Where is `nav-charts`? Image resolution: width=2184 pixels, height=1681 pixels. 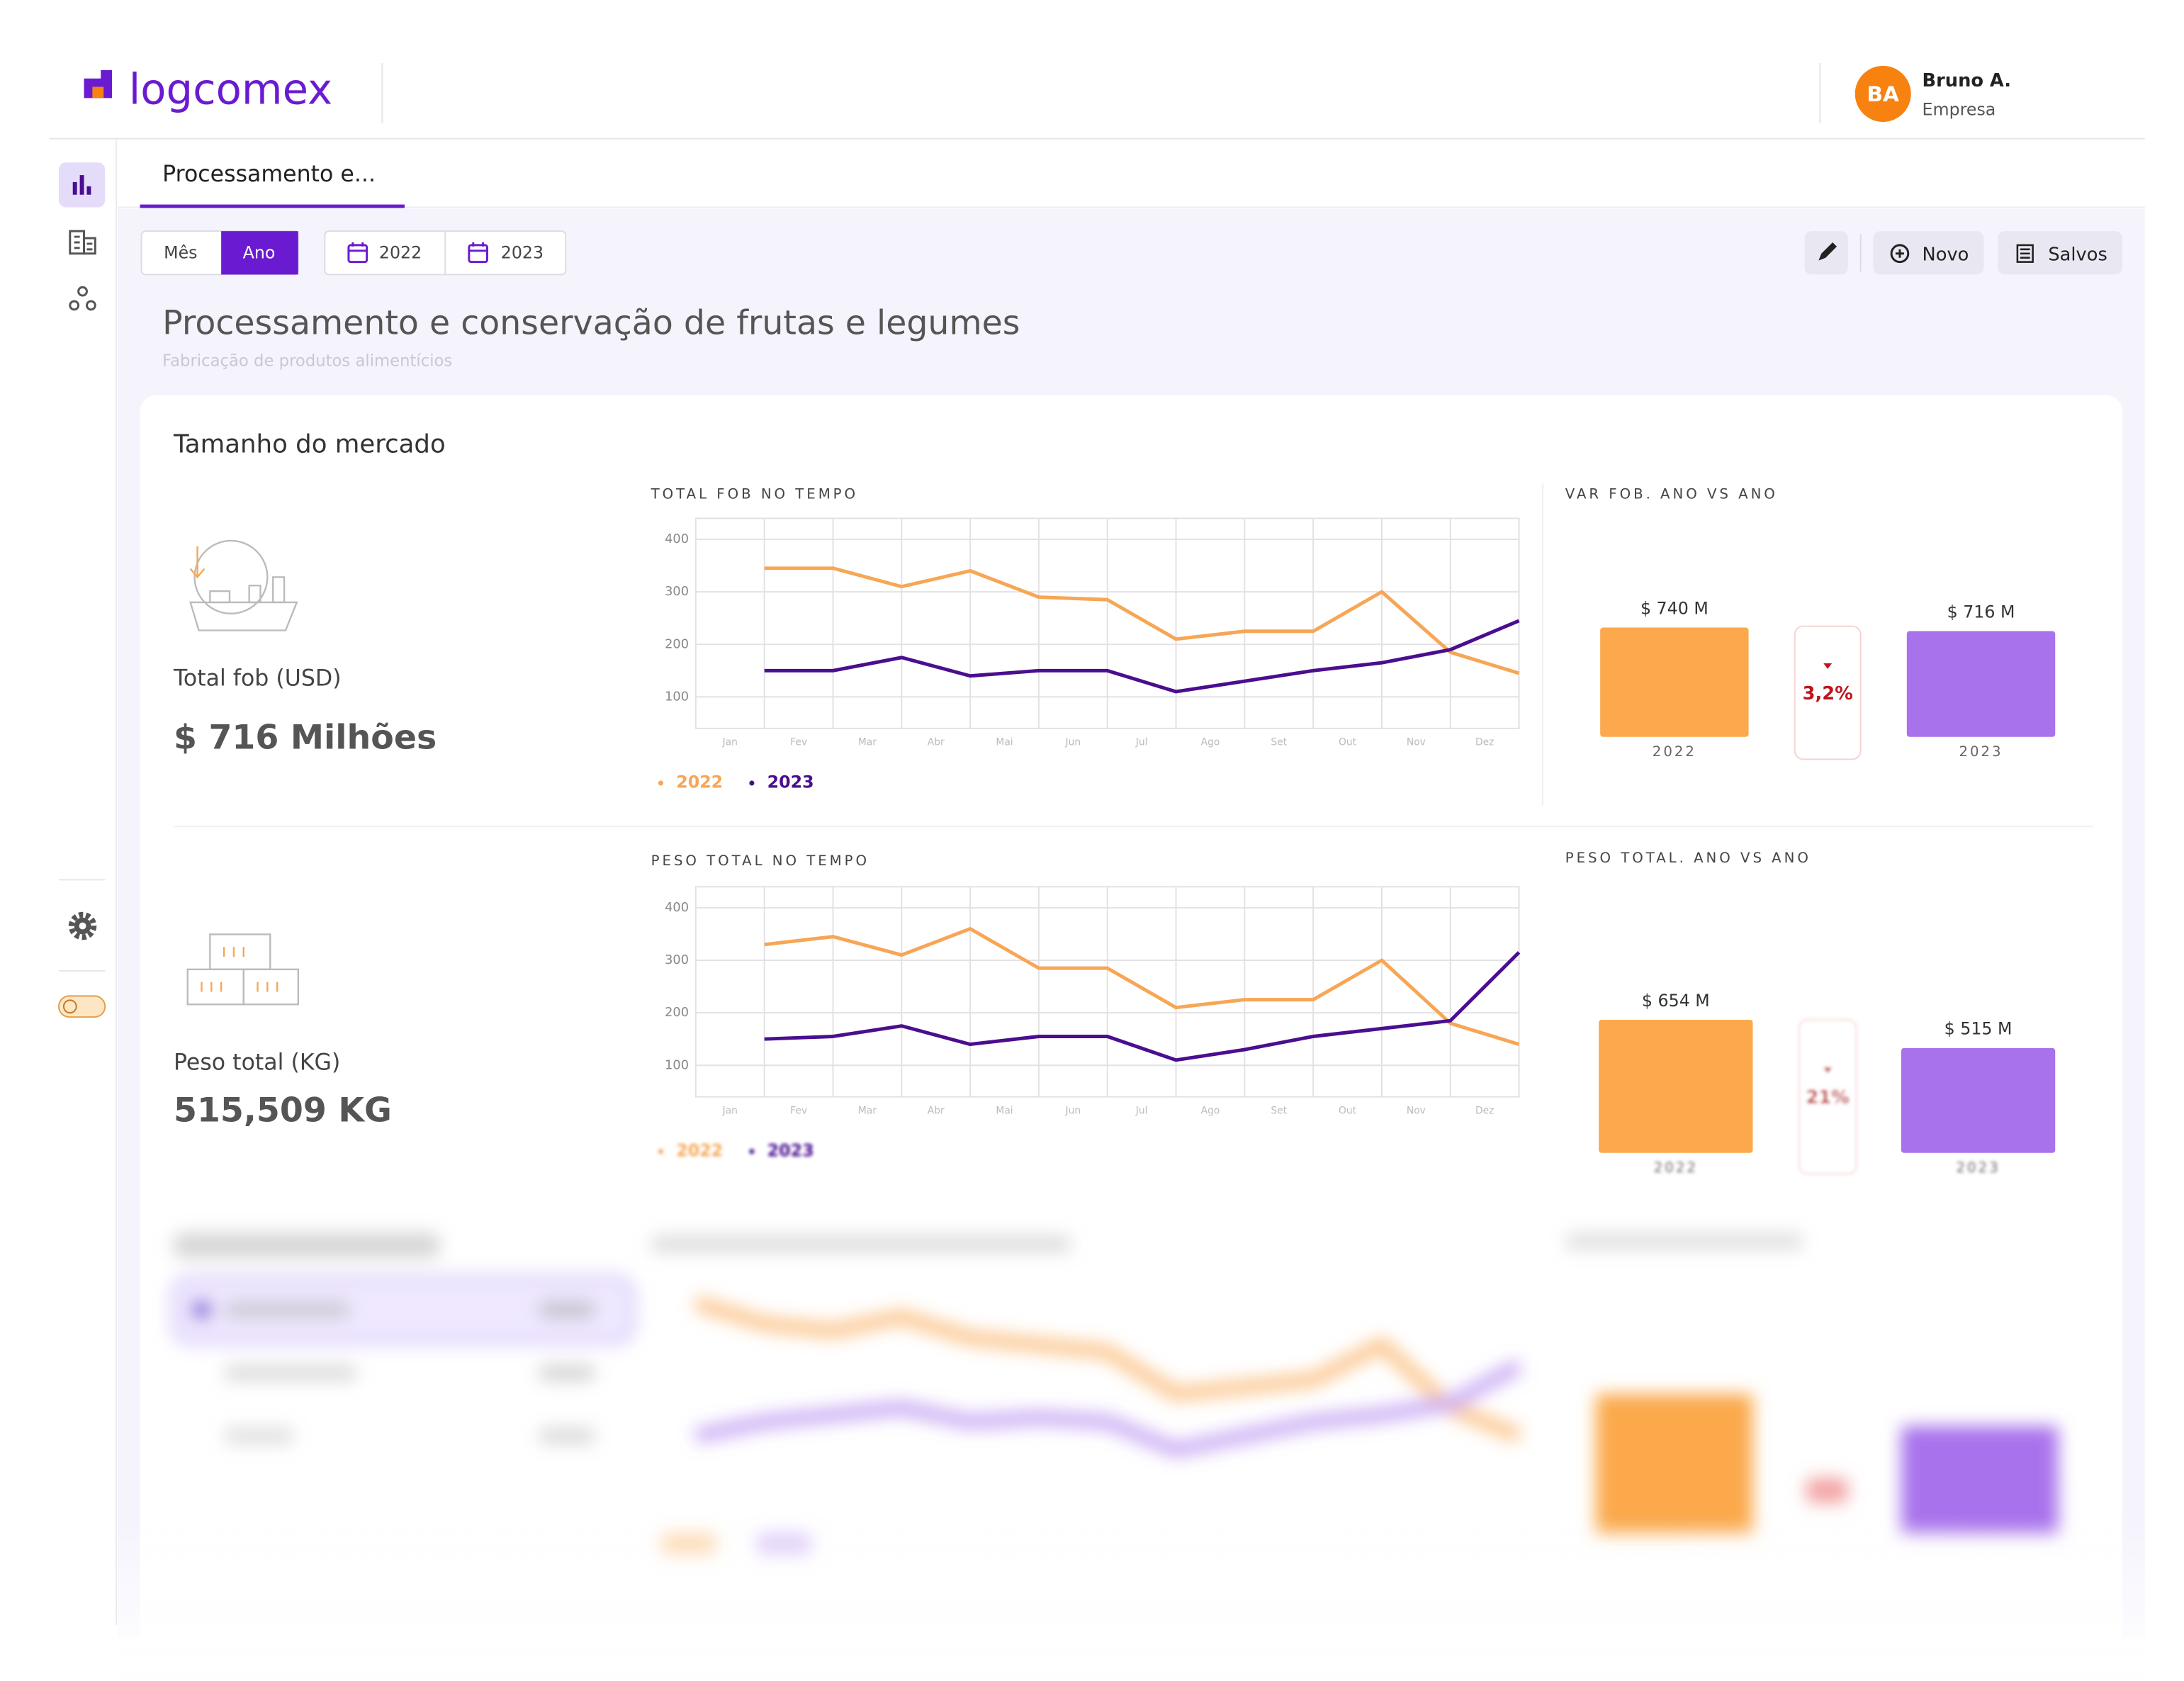 nav-charts is located at coordinates (81, 185).